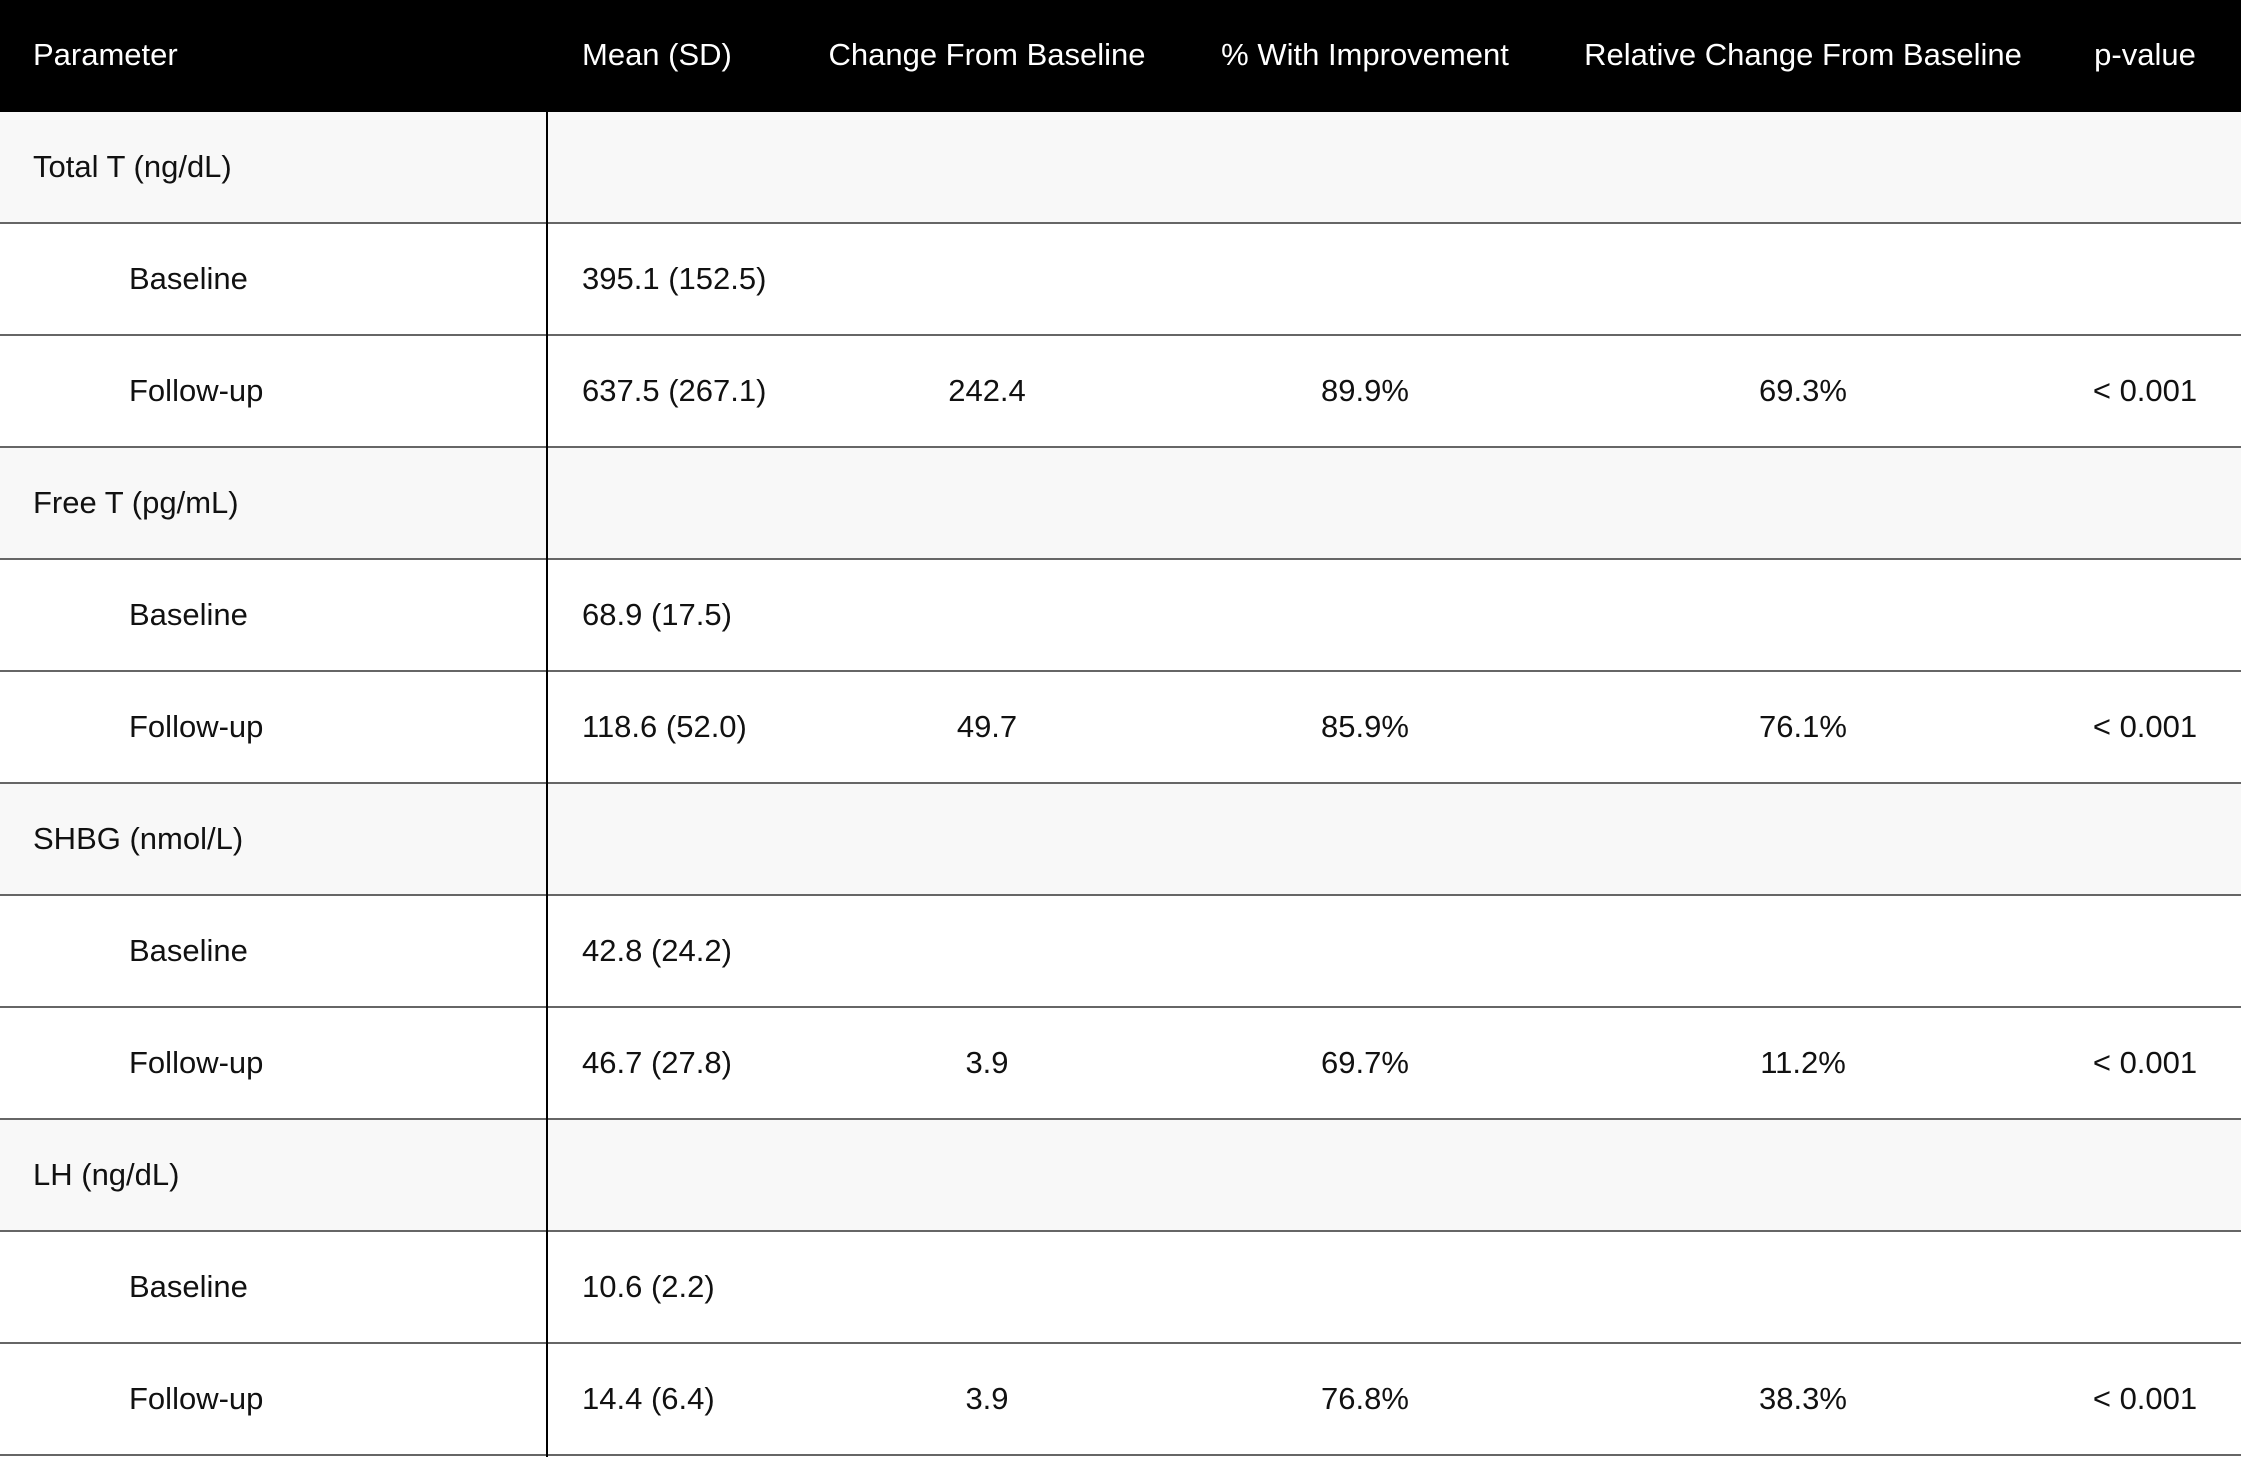 Image resolution: width=2241 pixels, height=1457 pixels. Describe the element at coordinates (657, 614) in the screenshot. I see `cell-value: 68.9 (17.5)` at that location.